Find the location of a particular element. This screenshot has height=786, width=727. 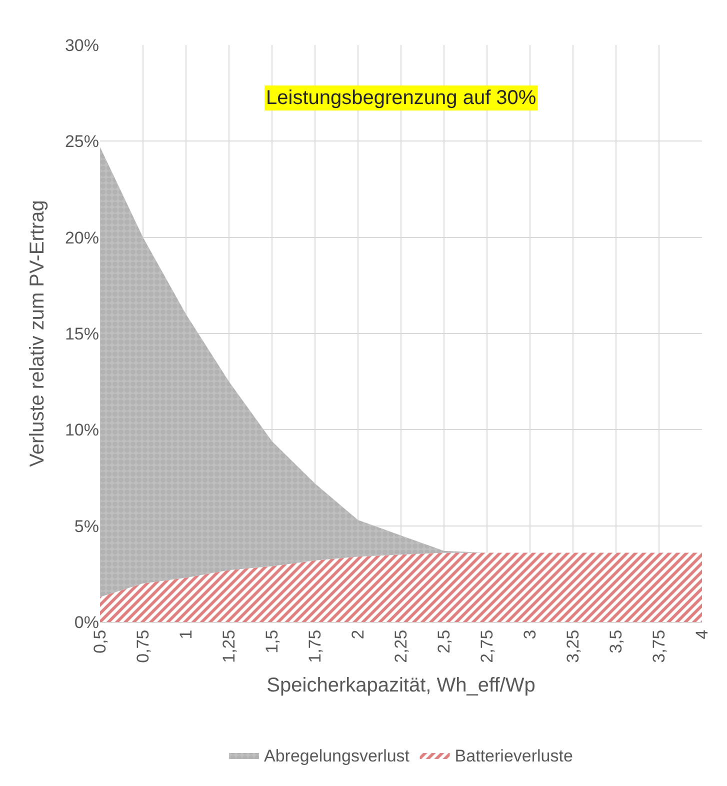

x-tick-label: 3,75 is located at coordinates (659, 646).